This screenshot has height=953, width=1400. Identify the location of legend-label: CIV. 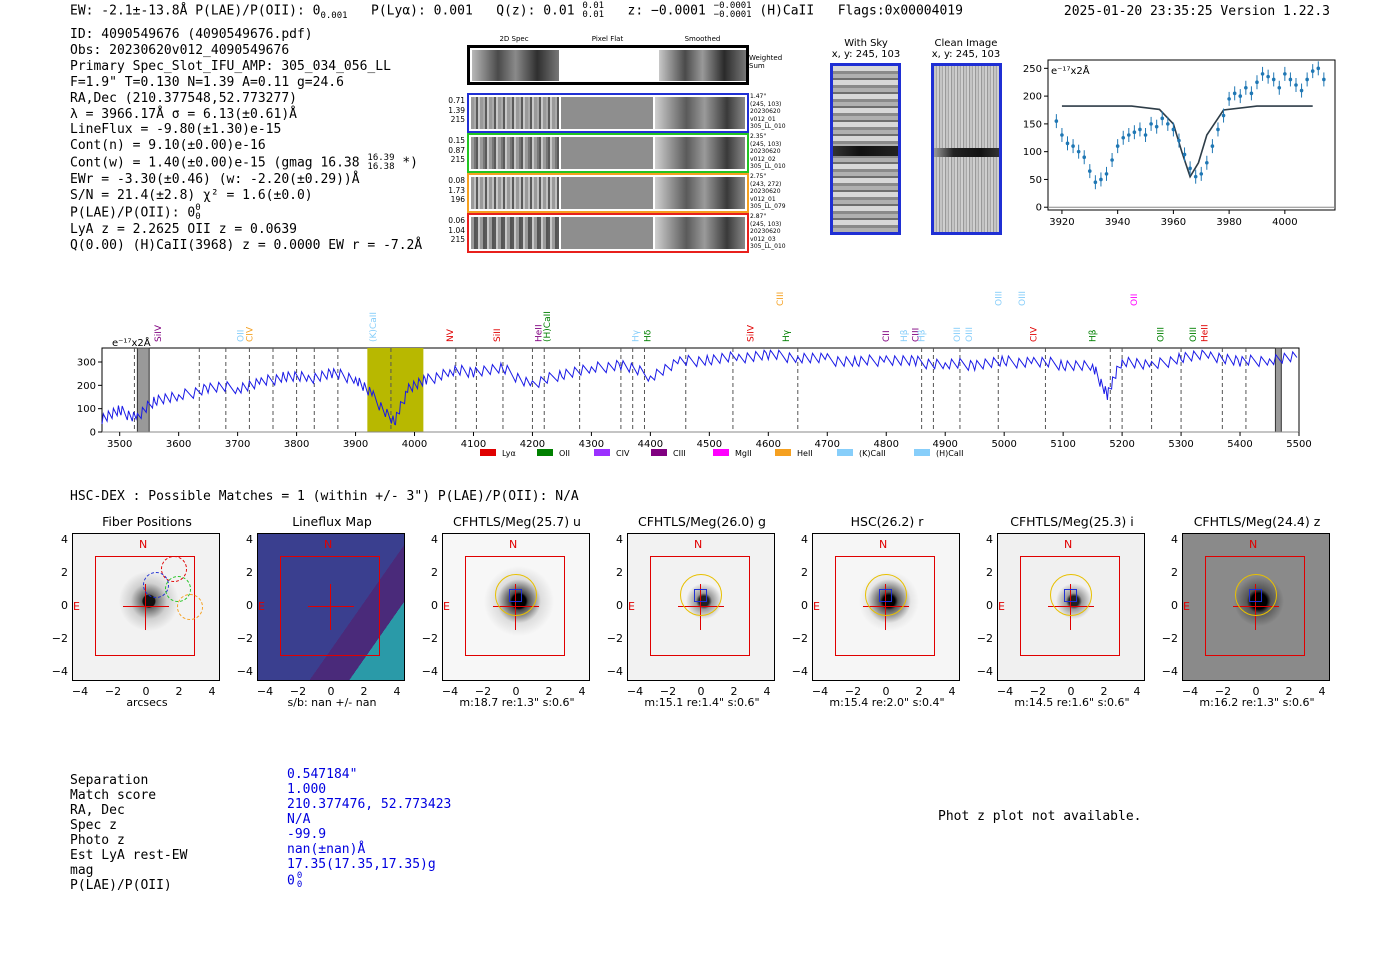
(623, 453).